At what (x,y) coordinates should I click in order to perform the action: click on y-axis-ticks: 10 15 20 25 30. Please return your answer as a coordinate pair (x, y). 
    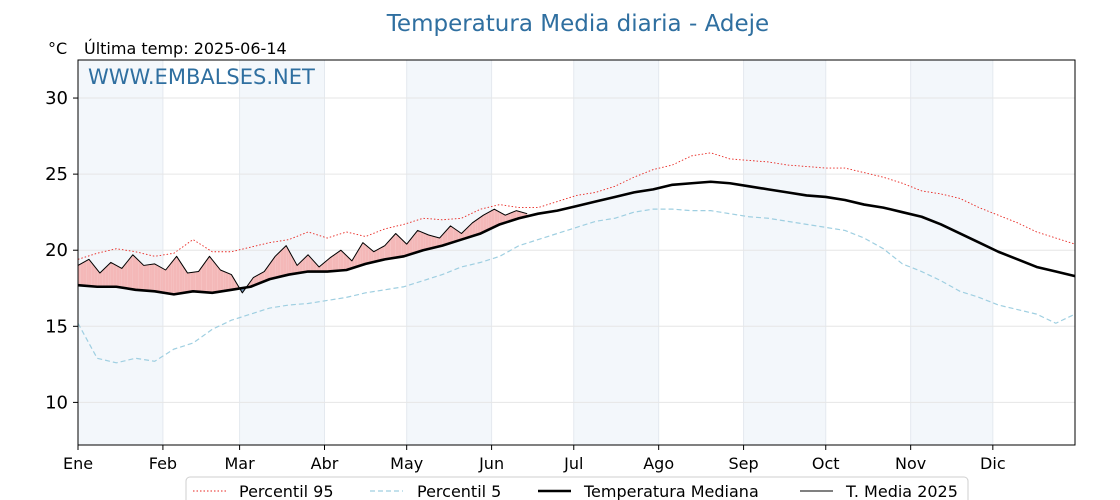
    Looking at the image, I should click on (61, 250).